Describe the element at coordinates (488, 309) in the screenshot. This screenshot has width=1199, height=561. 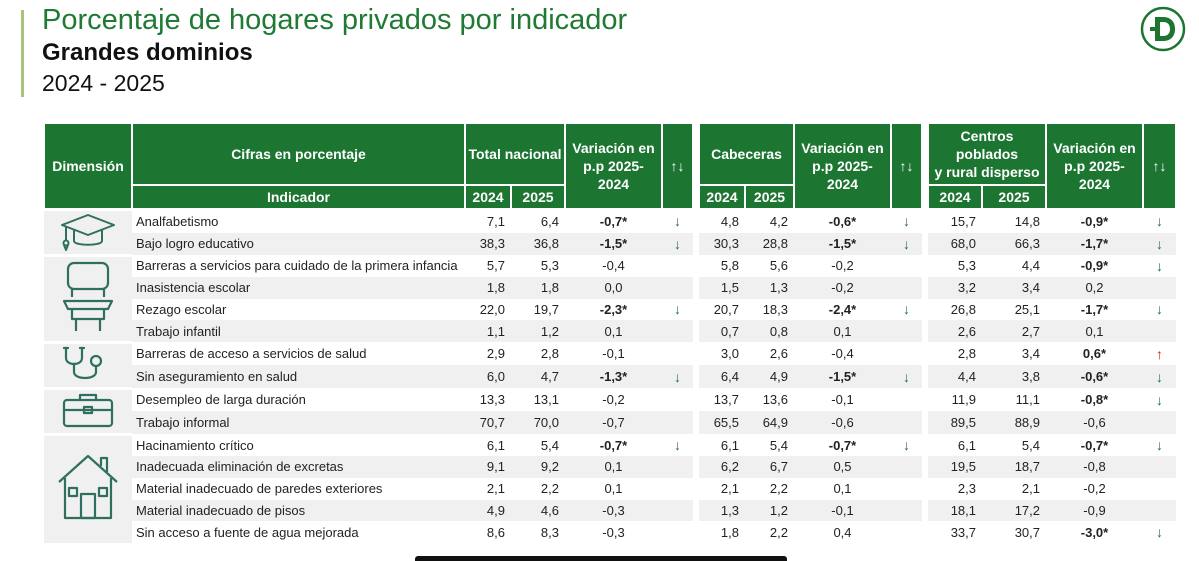
I see `total-2024-value: 22,0` at that location.